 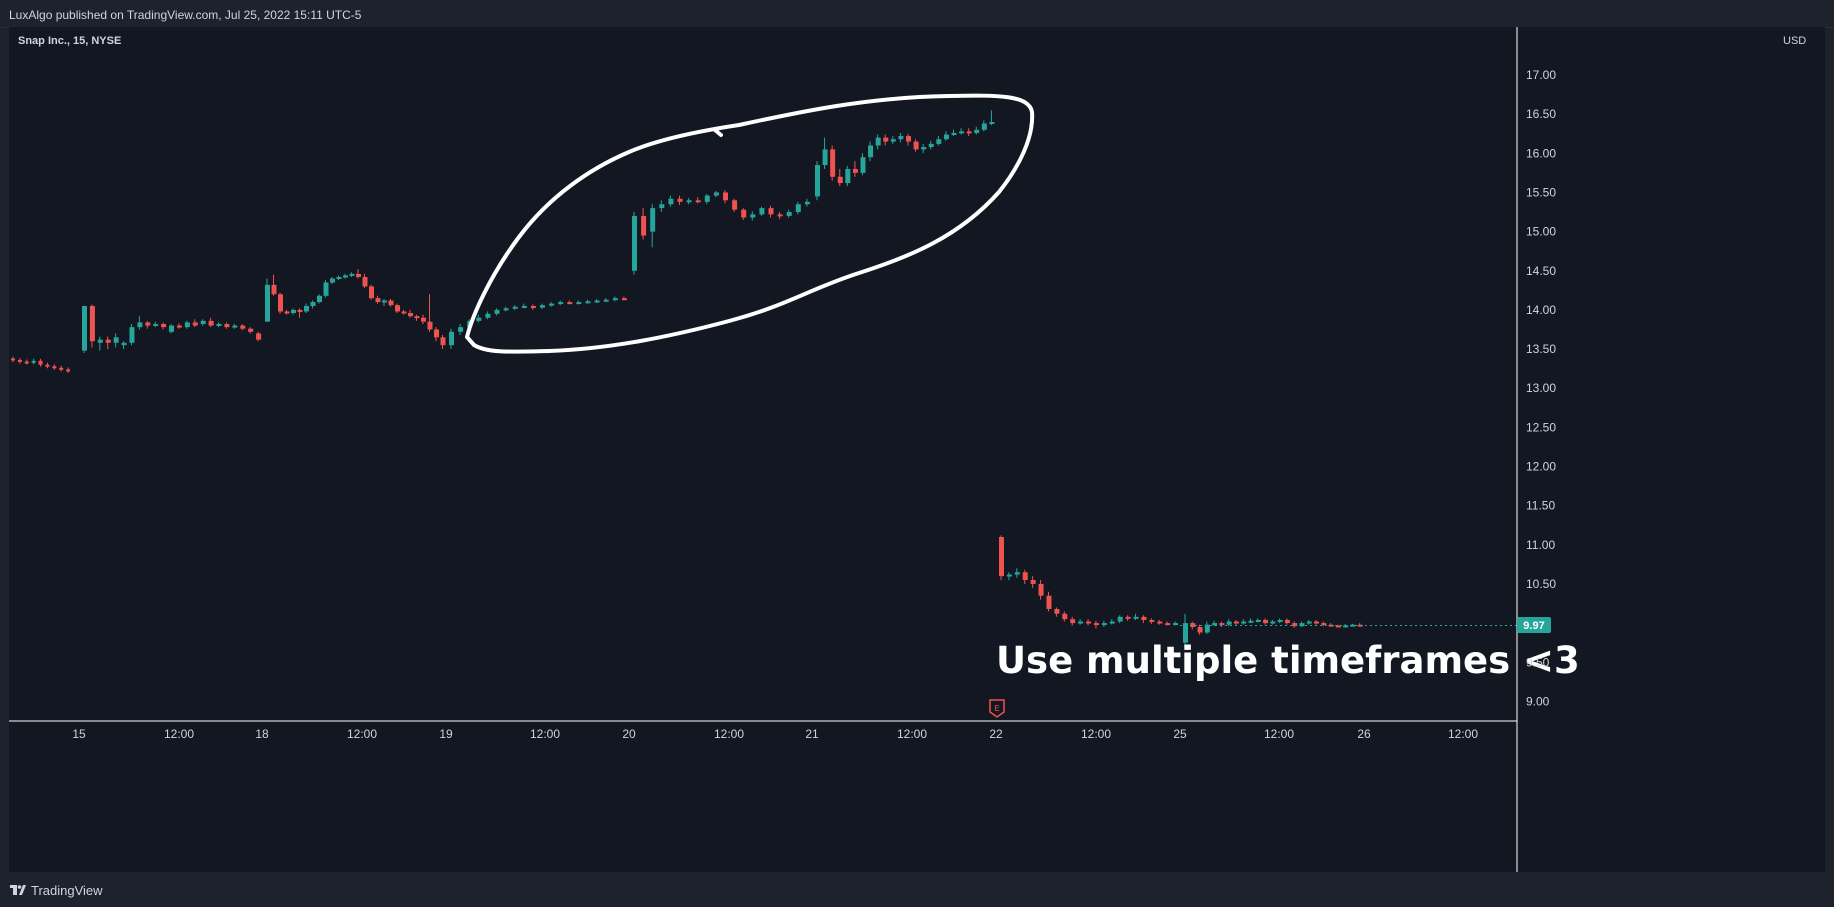 I want to click on earnings-badge, so click(x=997, y=708).